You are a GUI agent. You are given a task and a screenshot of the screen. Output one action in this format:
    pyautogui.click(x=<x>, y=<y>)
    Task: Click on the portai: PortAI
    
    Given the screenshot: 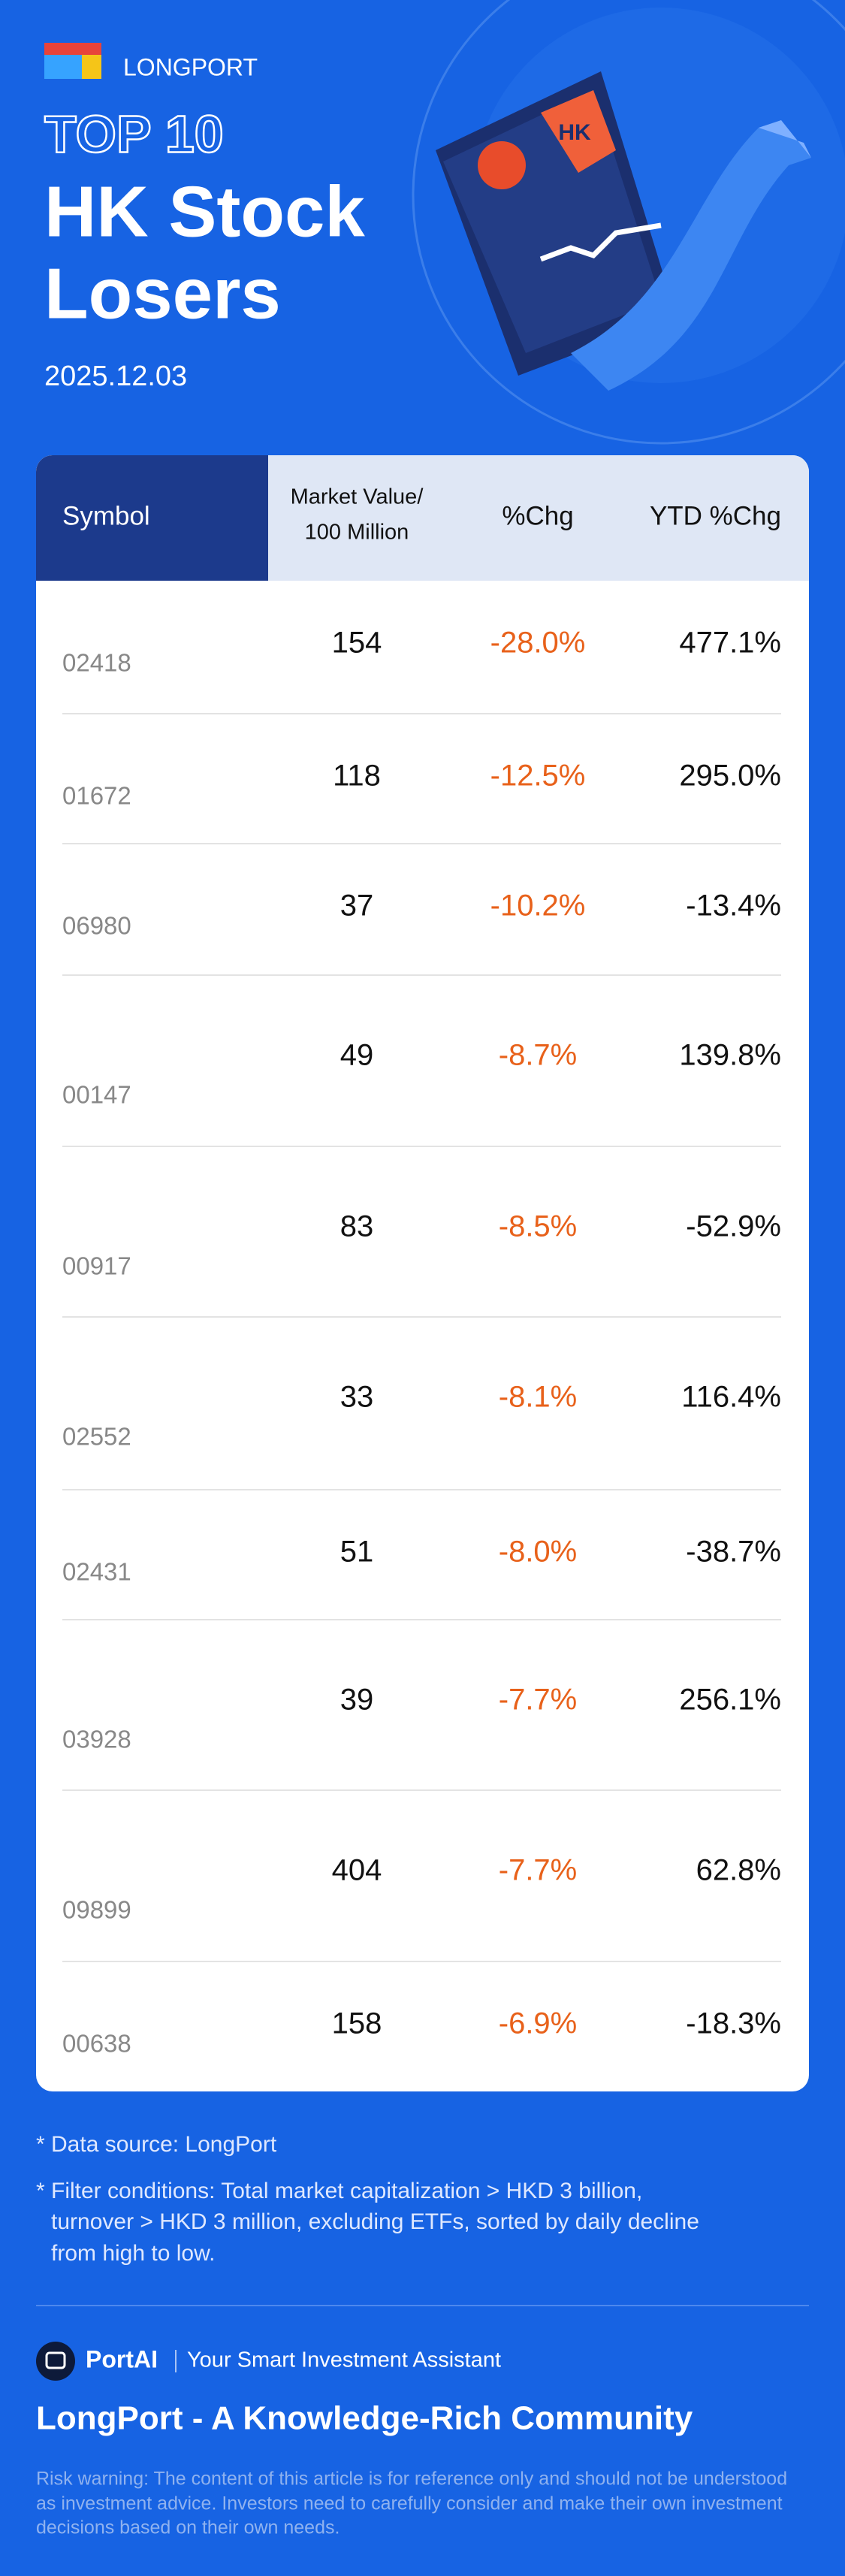 What is the action you would take?
    pyautogui.click(x=122, y=2358)
    